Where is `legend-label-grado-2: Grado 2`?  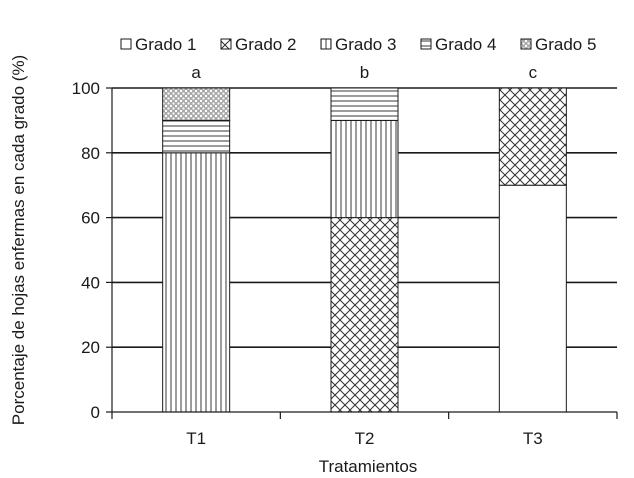
legend-label-grado-2: Grado 2 is located at coordinates (265, 44).